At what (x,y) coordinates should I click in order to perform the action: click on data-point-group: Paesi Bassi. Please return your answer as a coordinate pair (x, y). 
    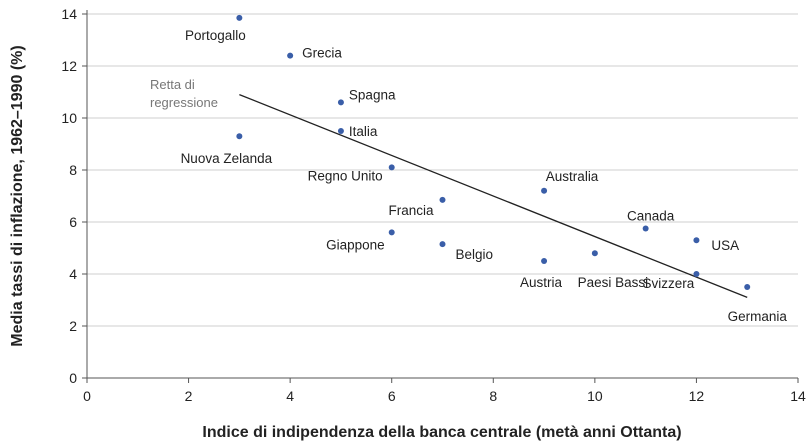
    Looking at the image, I should click on (613, 270).